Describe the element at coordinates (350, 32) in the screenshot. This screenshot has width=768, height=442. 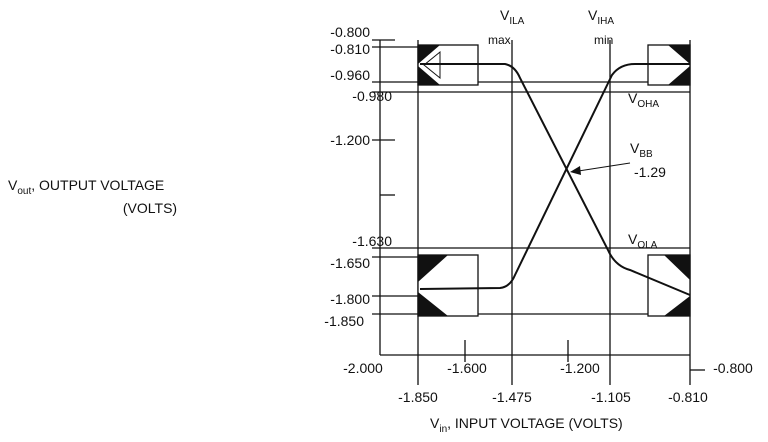
I see `y-tick: -0.800` at that location.